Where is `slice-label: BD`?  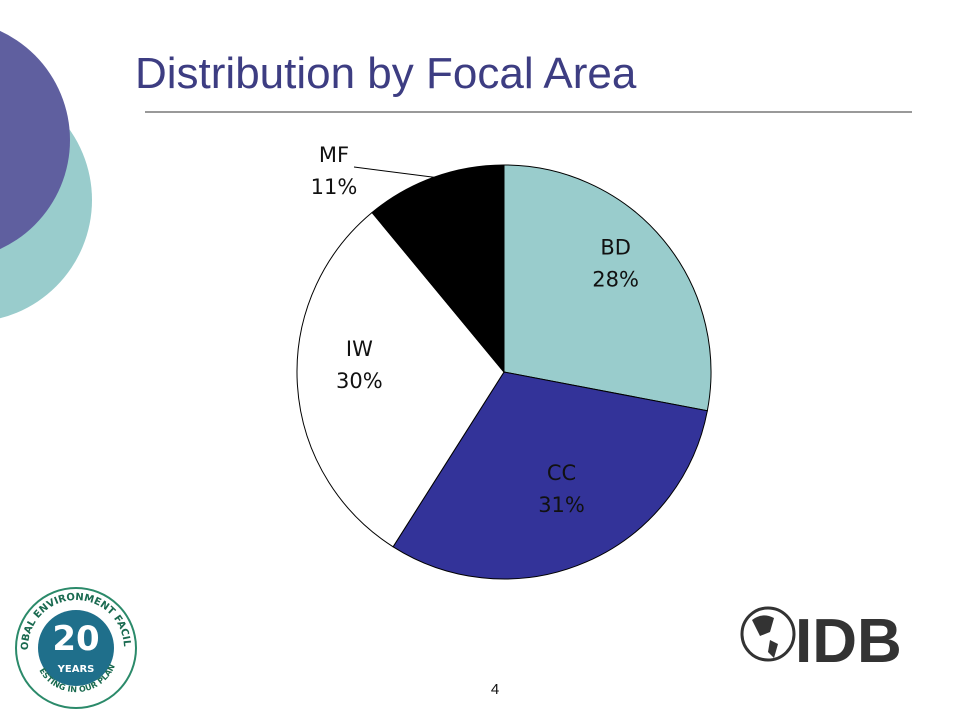
slice-label: BD is located at coordinates (615, 248).